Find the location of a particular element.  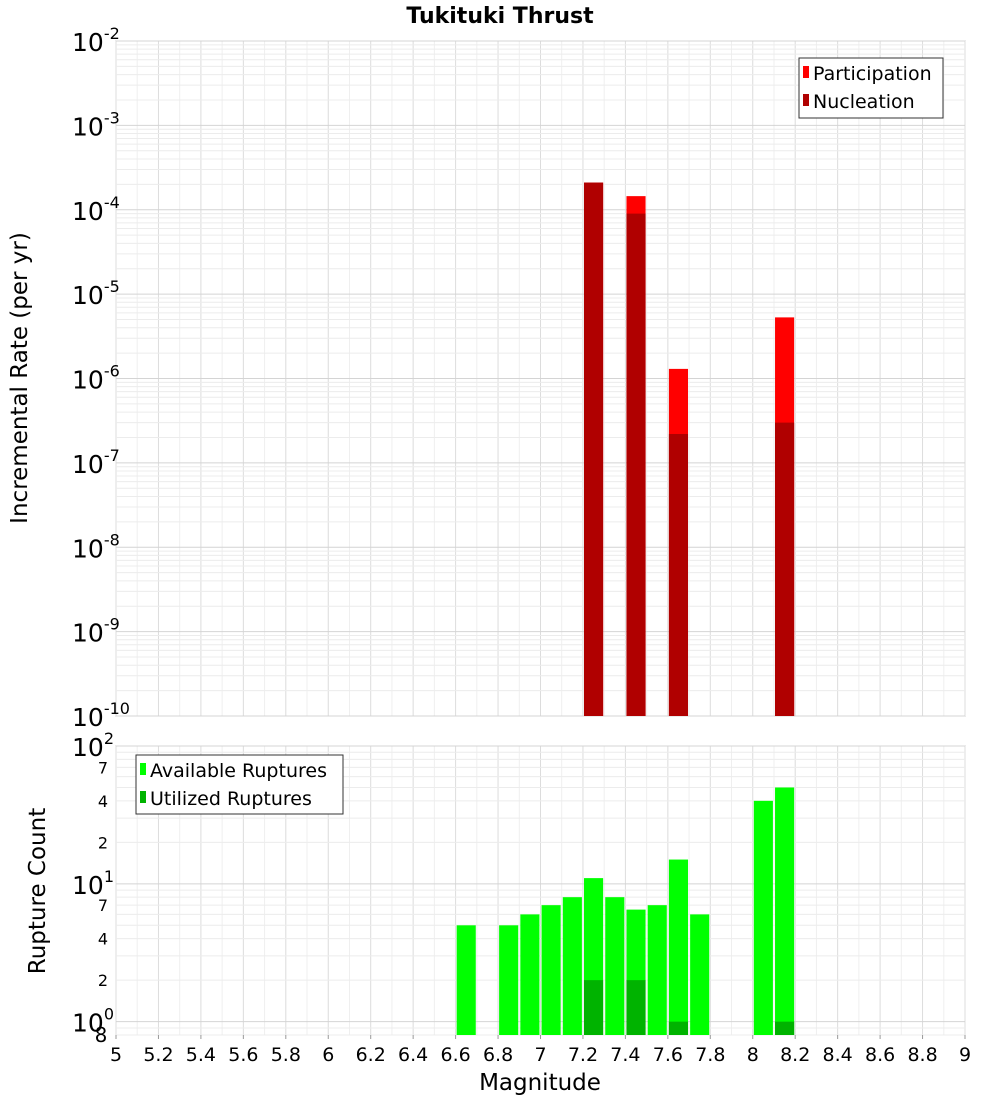

top-y-tick-label: 10⁻¹⁰ is located at coordinates (101, 715).